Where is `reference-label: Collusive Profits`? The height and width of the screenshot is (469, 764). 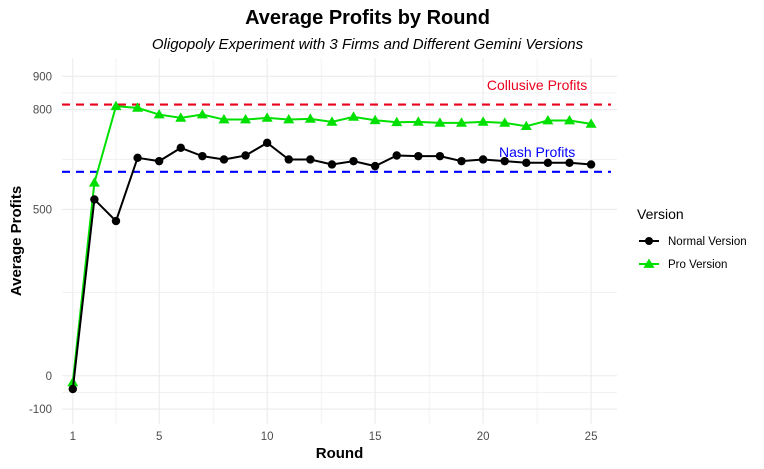 reference-label: Collusive Profits is located at coordinates (537, 85).